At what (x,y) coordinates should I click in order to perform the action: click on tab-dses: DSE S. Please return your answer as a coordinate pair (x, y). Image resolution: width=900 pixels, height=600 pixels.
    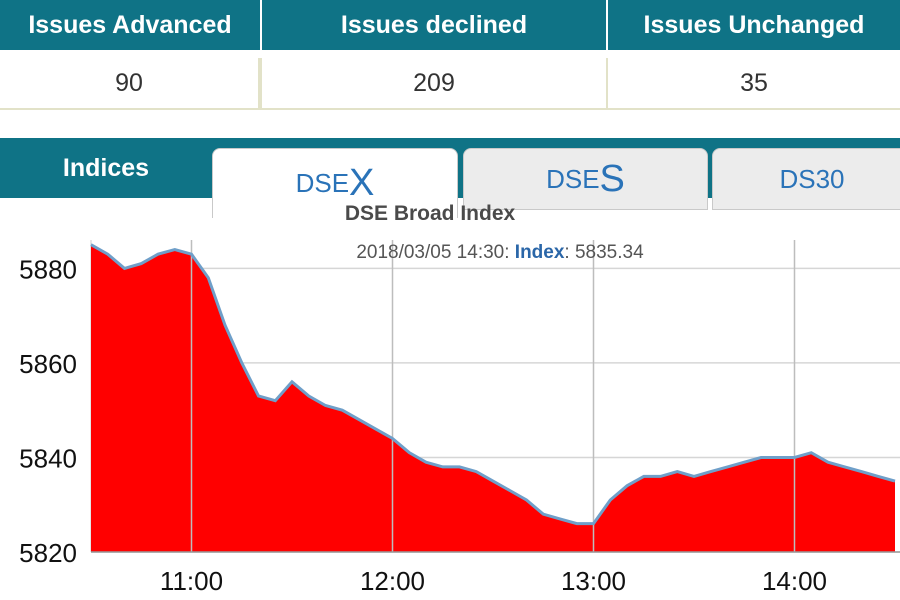
    Looking at the image, I should click on (585, 179).